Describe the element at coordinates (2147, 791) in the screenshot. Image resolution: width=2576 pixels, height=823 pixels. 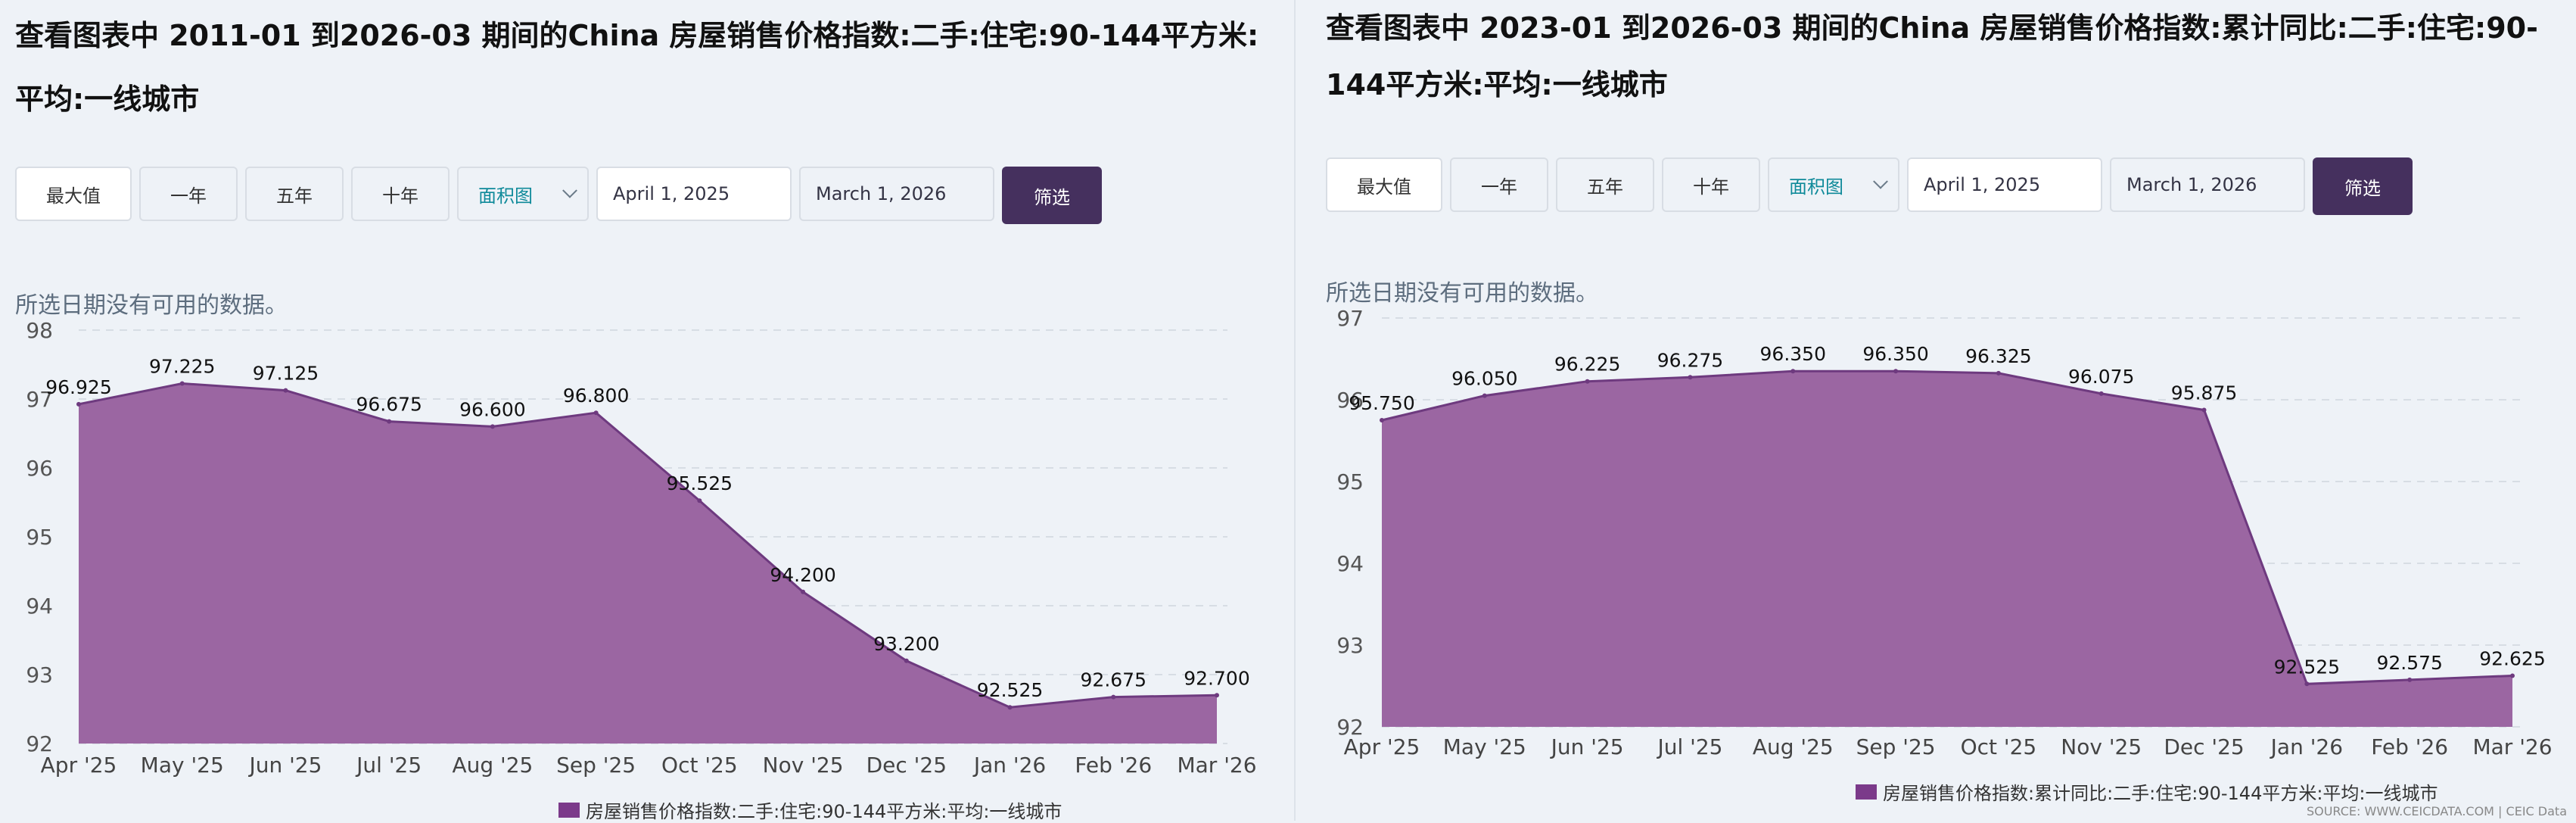
I see `chart-legend: 房屋销售价格指数:累计同比:二手:住宅:90-144平方米:平均:一线城市` at that location.